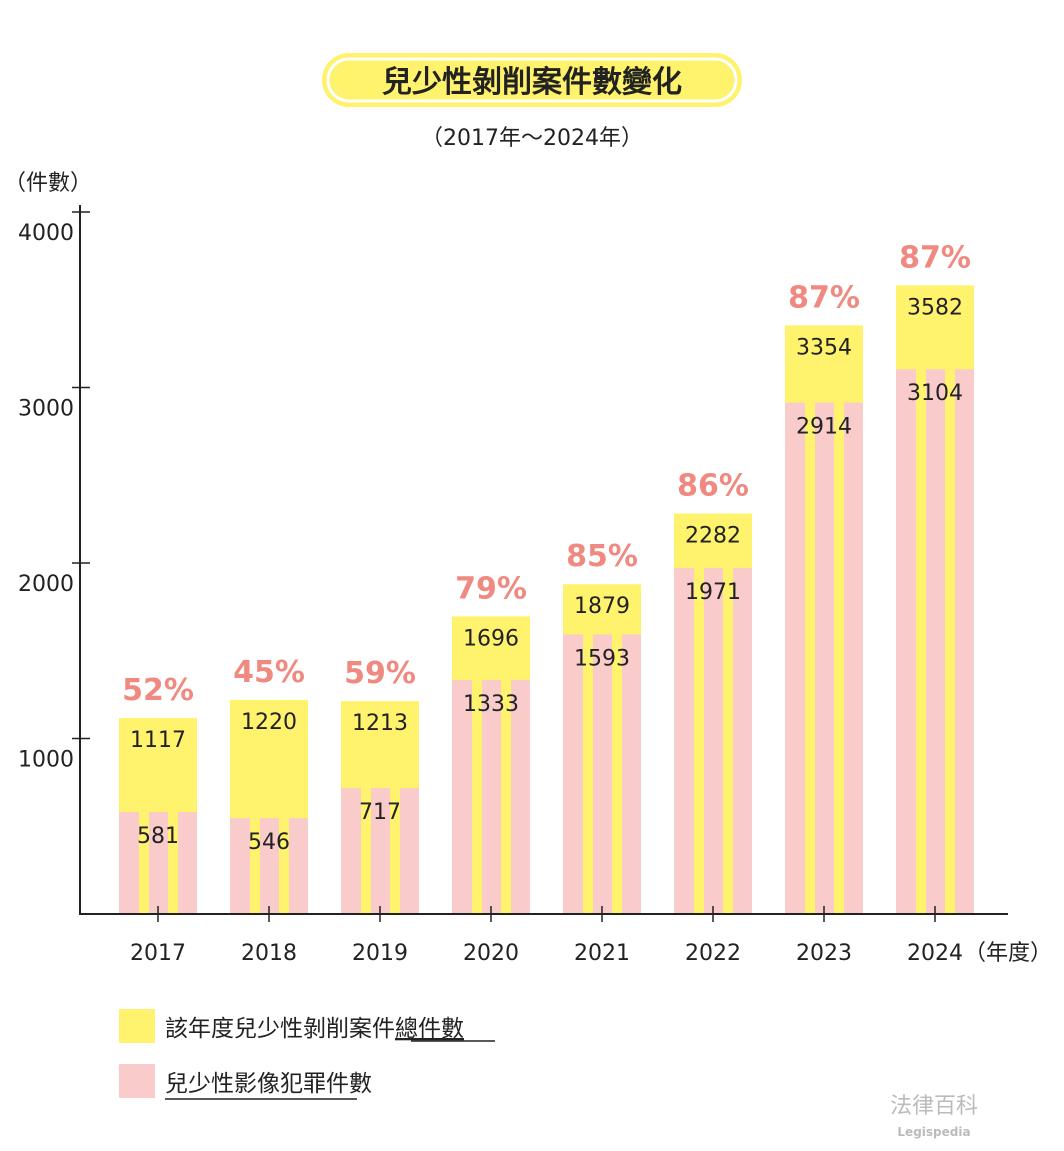  I want to click on x-tick-label: 2021, so click(602, 953).